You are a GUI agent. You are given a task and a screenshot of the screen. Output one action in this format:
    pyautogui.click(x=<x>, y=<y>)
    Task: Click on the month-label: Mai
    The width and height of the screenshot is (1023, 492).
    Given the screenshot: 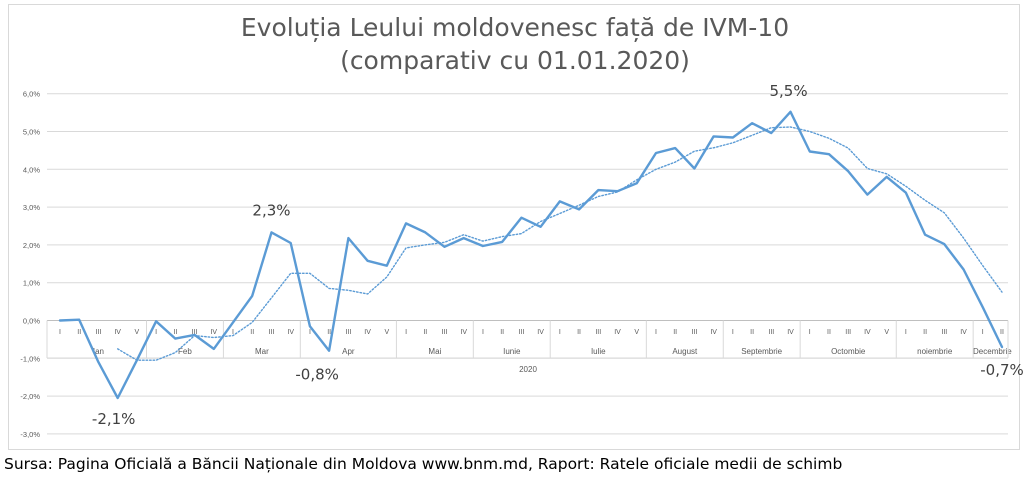 What is the action you would take?
    pyautogui.click(x=434, y=351)
    